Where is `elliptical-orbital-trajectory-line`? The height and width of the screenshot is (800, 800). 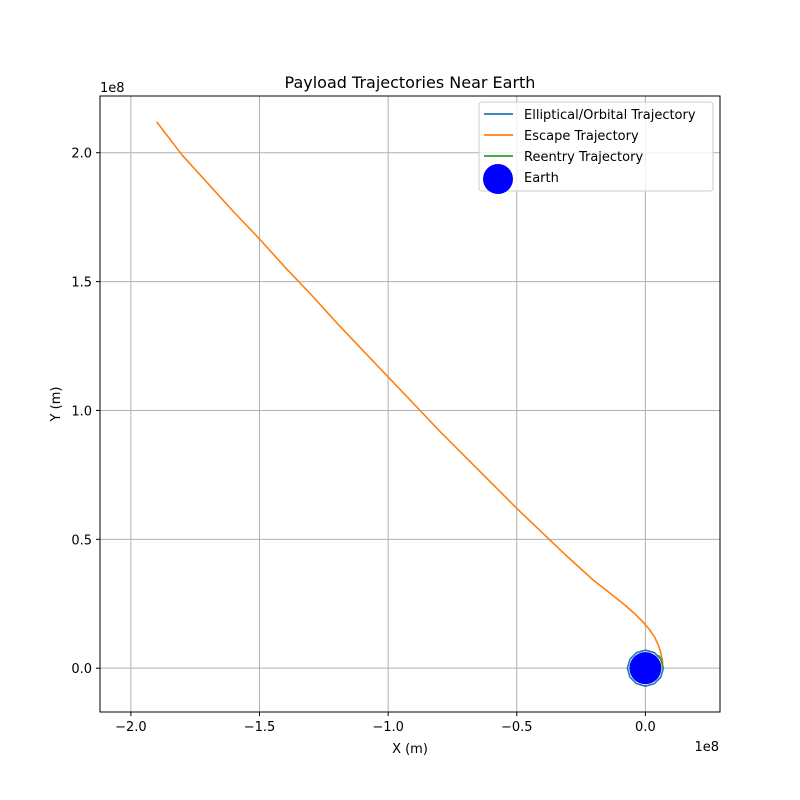 elliptical-orbital-trajectory-line is located at coordinates (645, 668).